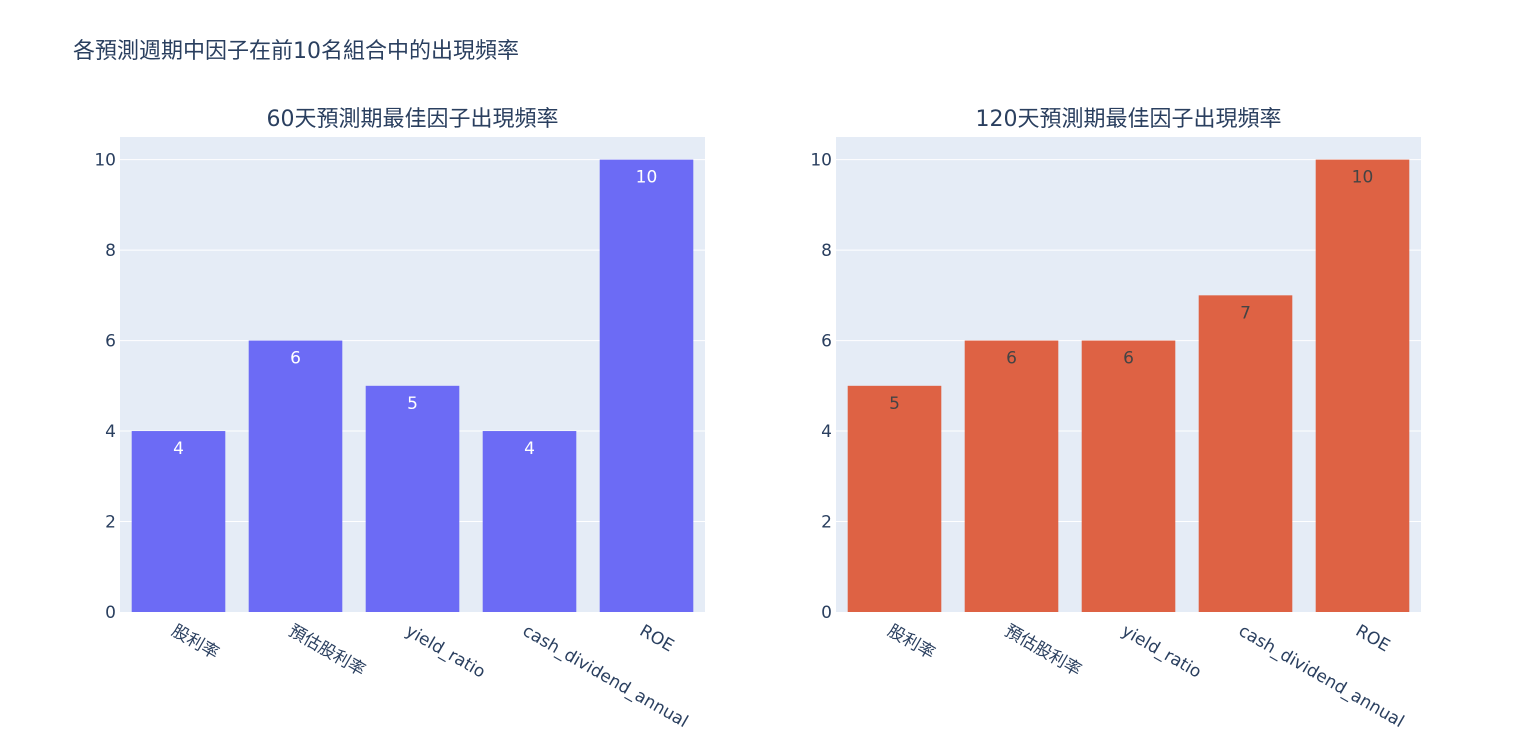 Image resolution: width=1536 pixels, height=747 pixels. What do you see at coordinates (413, 119) in the screenshot?
I see `subplot-title: 60天預測期最佳因子出現頻率` at bounding box center [413, 119].